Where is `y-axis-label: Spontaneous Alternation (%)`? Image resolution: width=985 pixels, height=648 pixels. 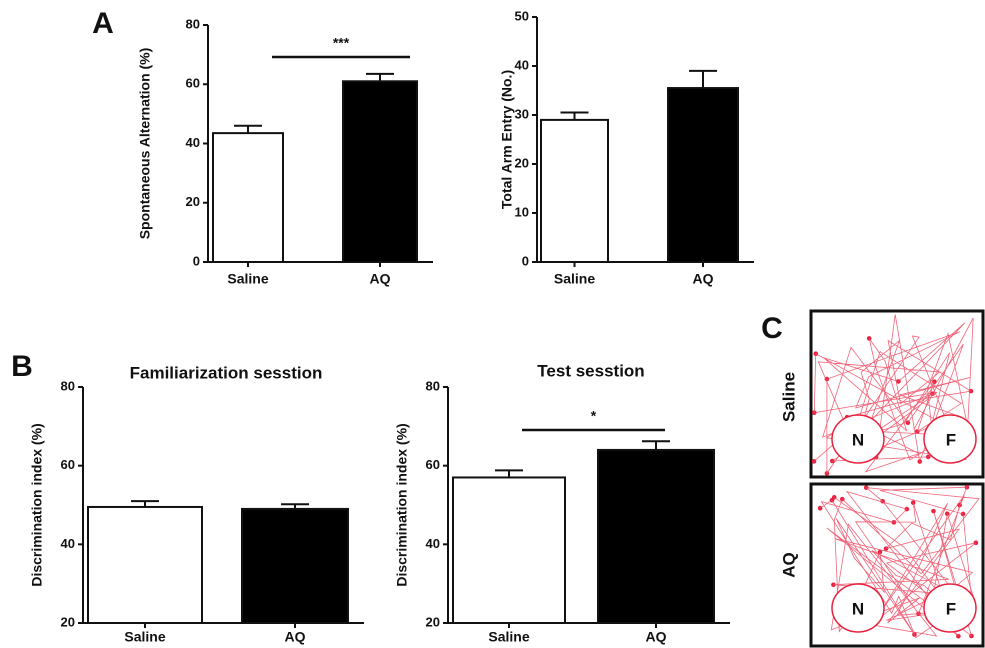 y-axis-label: Spontaneous Alternation (%) is located at coordinates (145, 144).